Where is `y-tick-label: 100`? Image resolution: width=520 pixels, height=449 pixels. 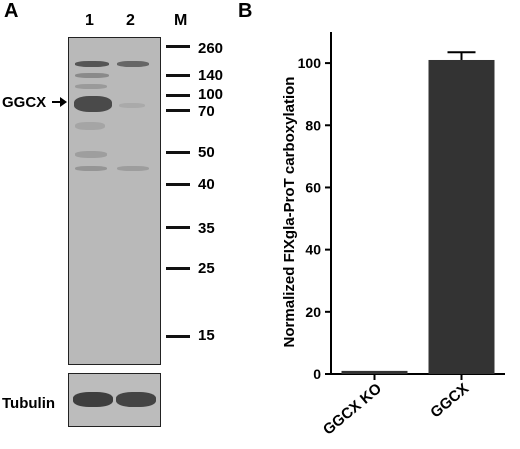
y-tick-label: 100 is located at coordinates (310, 63).